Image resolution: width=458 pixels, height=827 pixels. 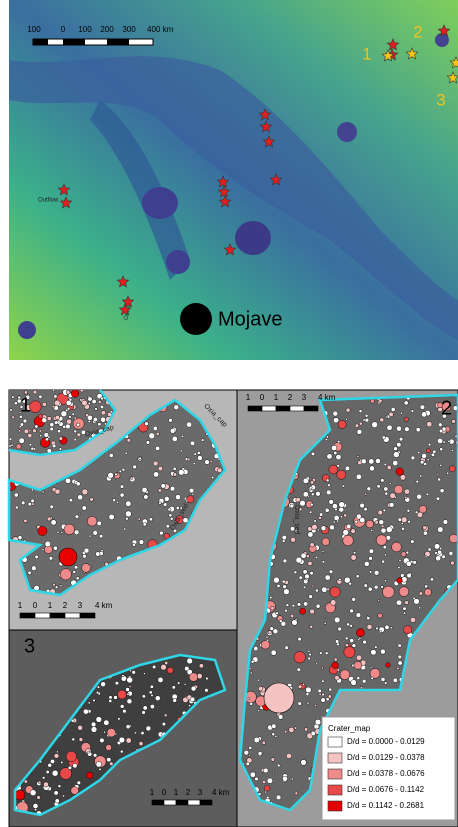 I want to click on scale-label: 0, so click(x=63, y=29).